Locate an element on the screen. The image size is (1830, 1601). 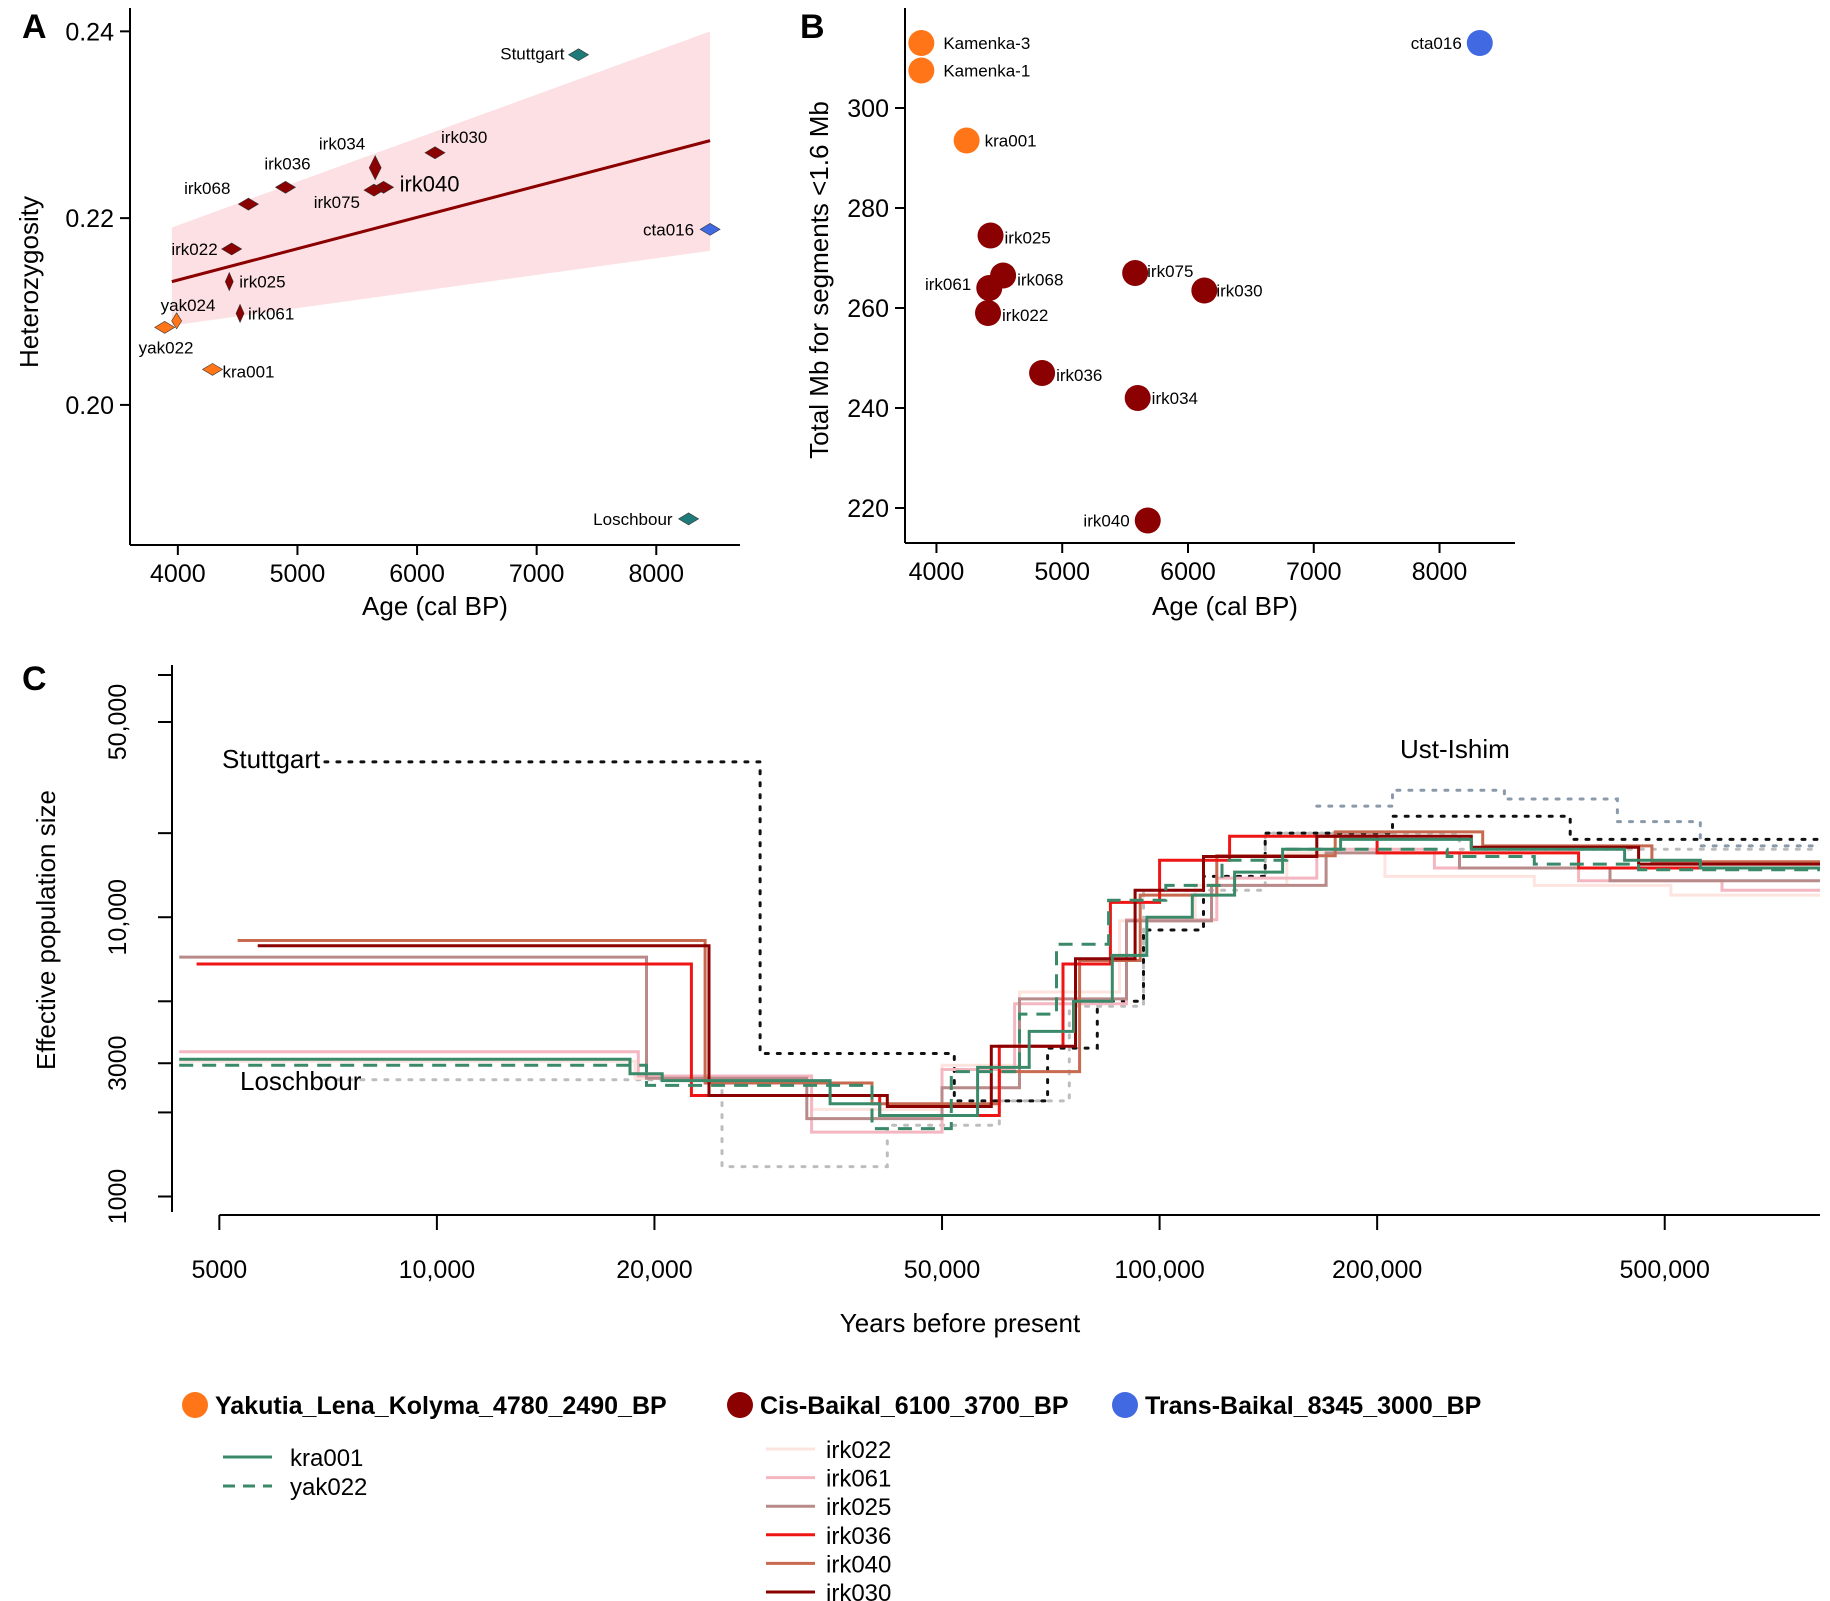
point-label: irk022 is located at coordinates (194, 249).